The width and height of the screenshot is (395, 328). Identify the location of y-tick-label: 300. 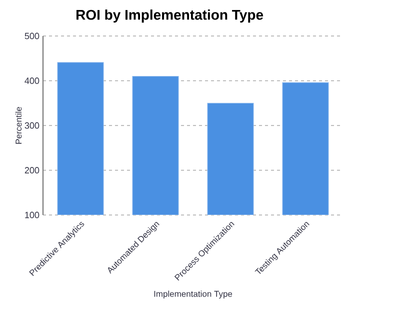
(32, 125).